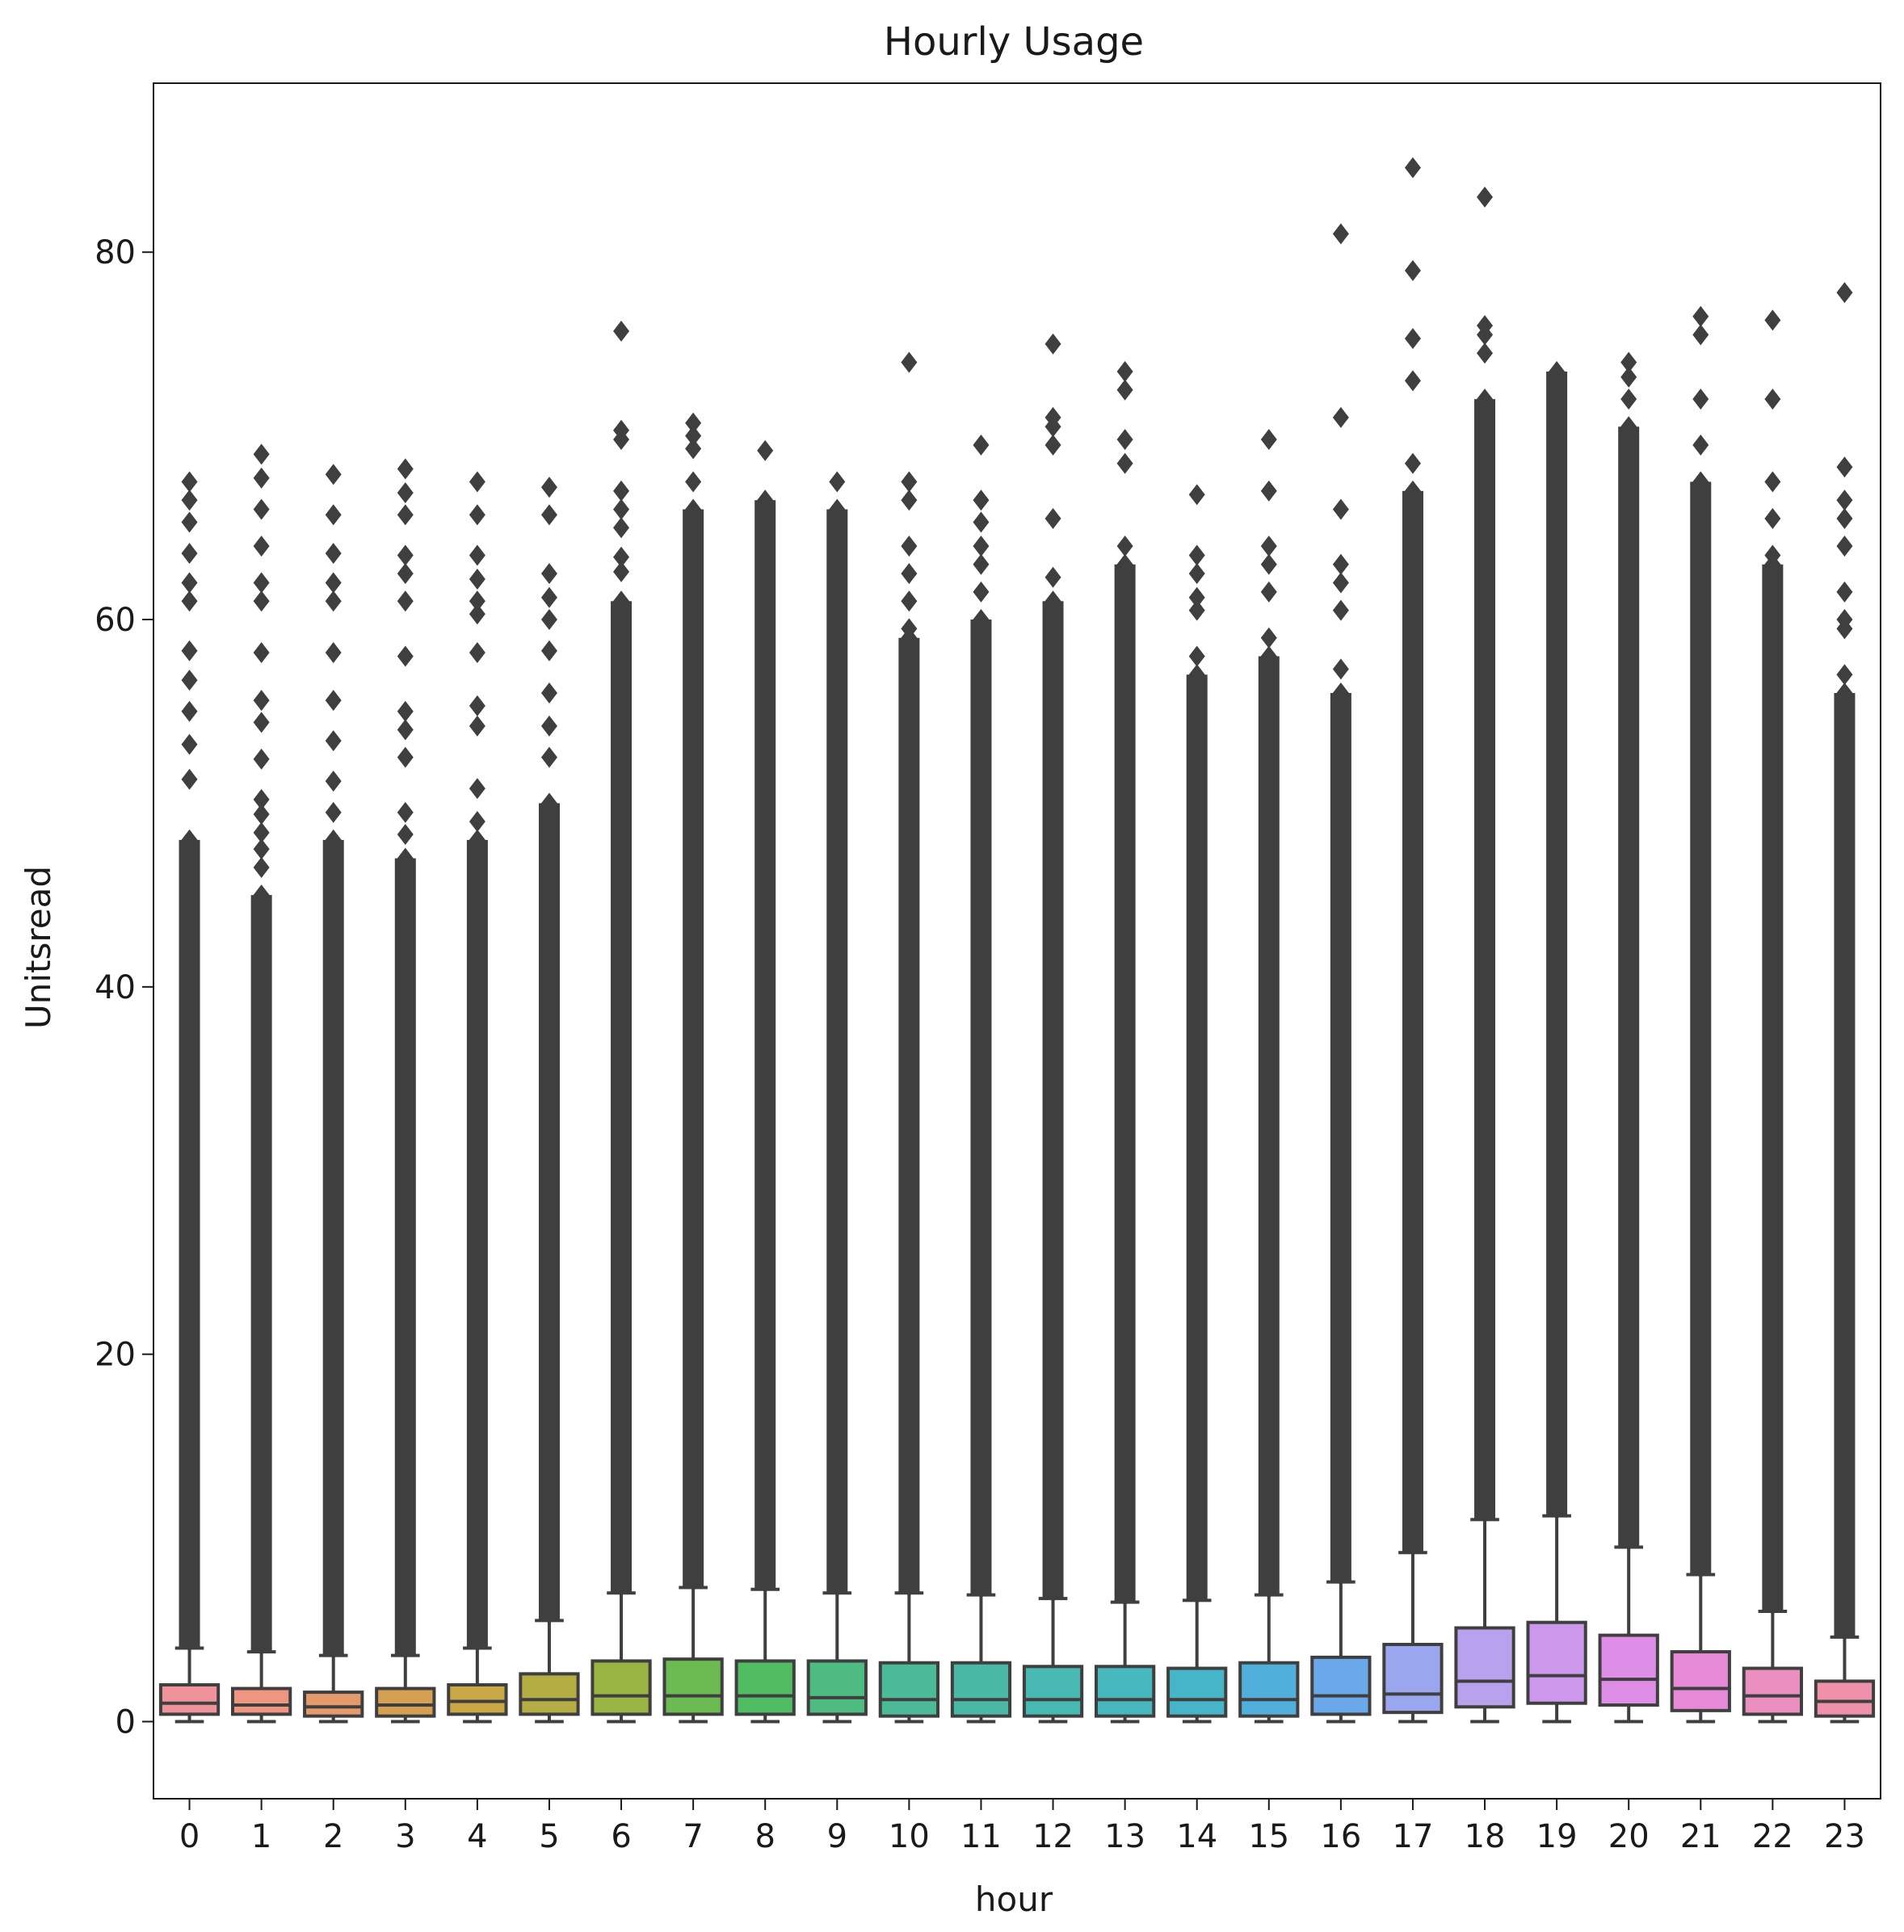 Image resolution: width=1904 pixels, height=1932 pixels. Describe the element at coordinates (1485, 1837) in the screenshot. I see `x-tick-label-18: 18` at that location.